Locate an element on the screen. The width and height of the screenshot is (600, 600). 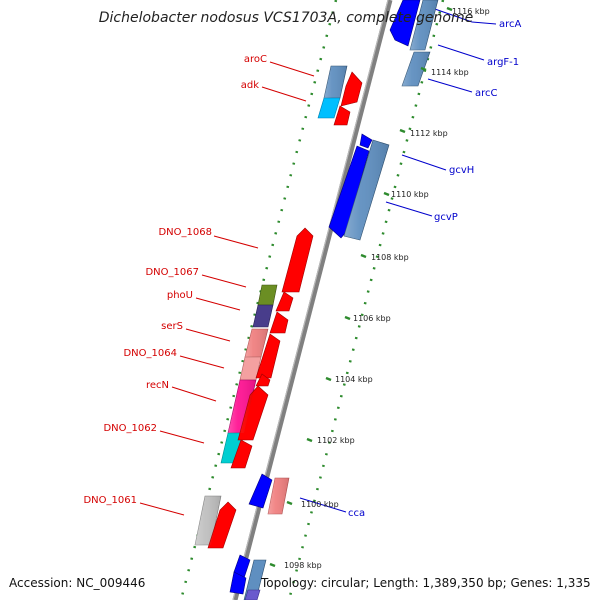
gene-label-serS: serS is located at coordinates (172, 326).